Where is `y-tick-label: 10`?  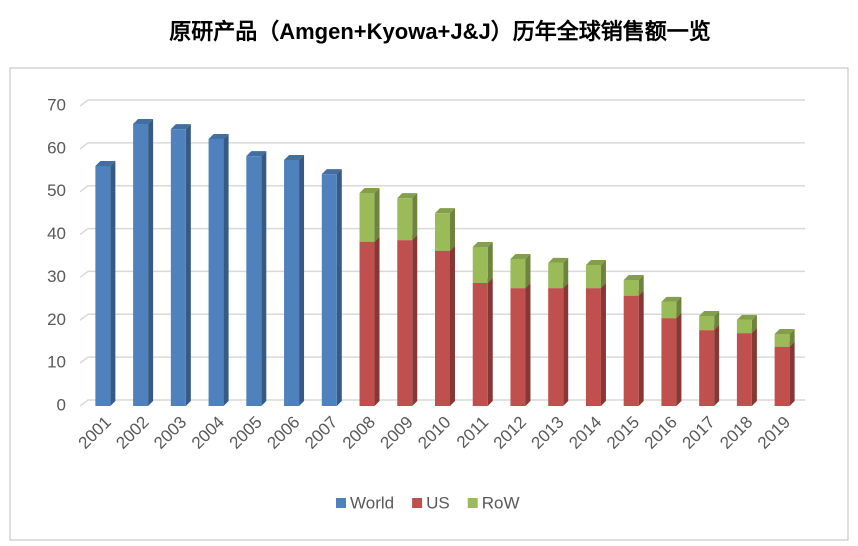 y-tick-label: 10 is located at coordinates (56, 362).